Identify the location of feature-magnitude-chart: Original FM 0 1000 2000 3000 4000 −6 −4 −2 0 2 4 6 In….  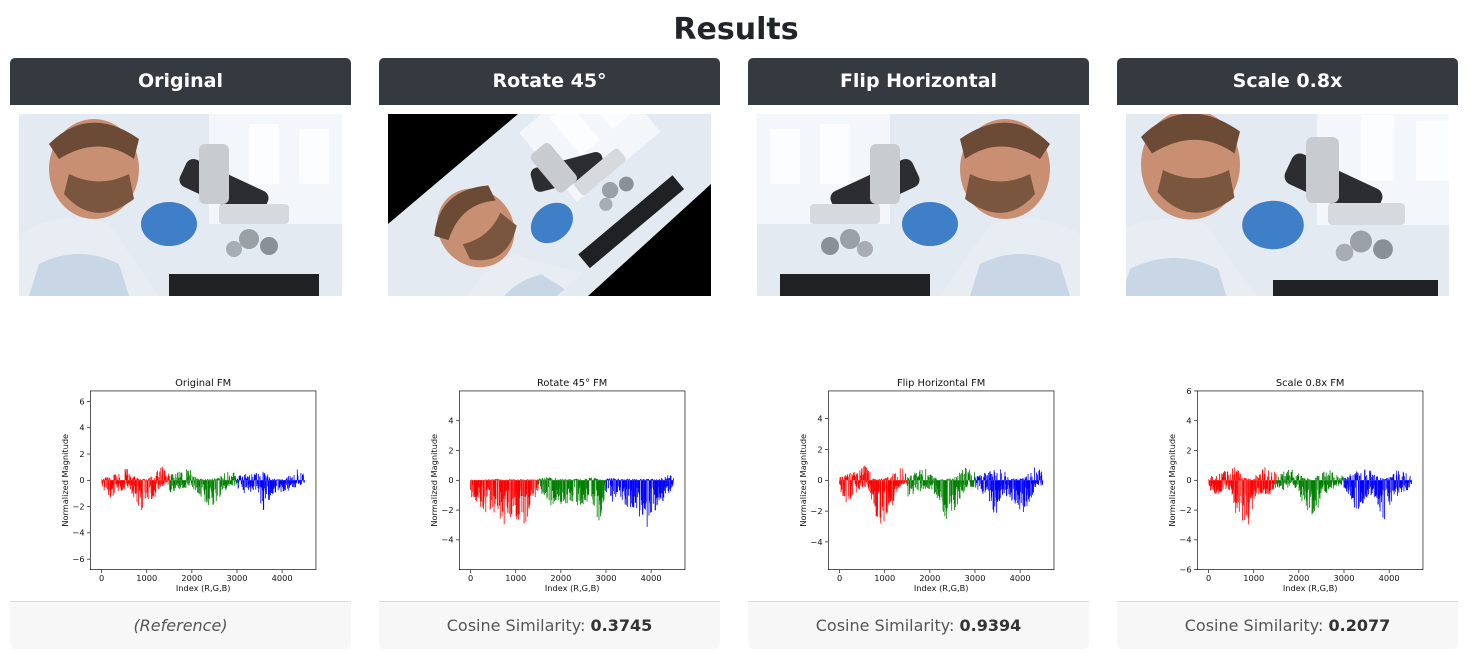
(180, 456).